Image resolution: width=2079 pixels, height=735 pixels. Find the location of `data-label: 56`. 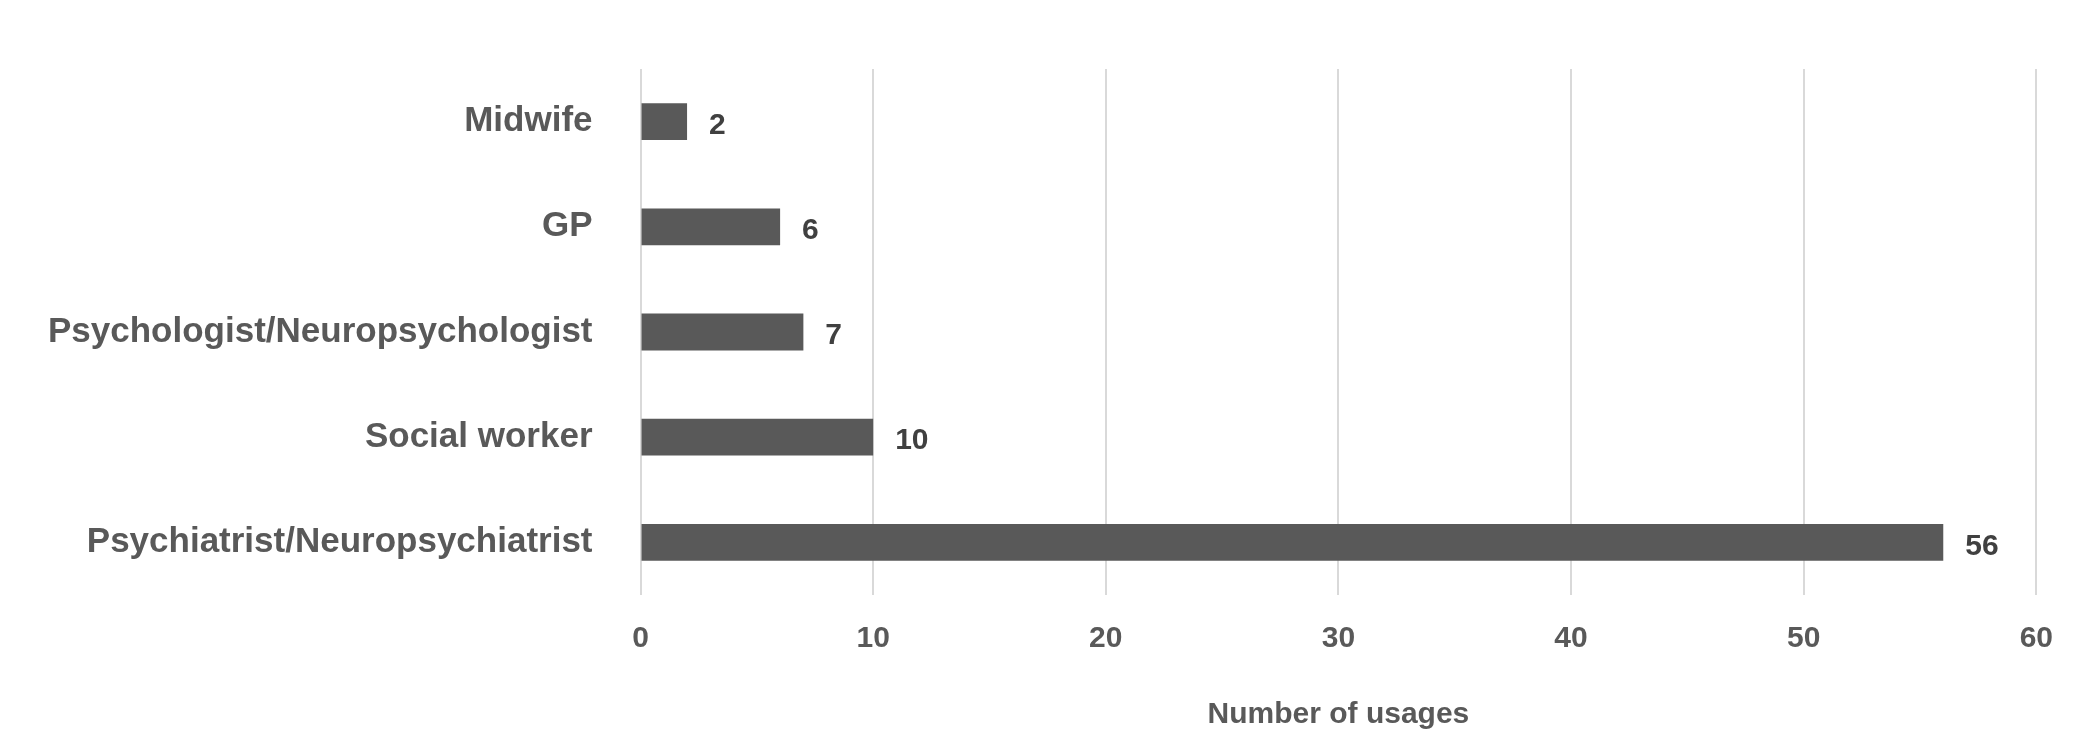

data-label: 56 is located at coordinates (1982, 544).